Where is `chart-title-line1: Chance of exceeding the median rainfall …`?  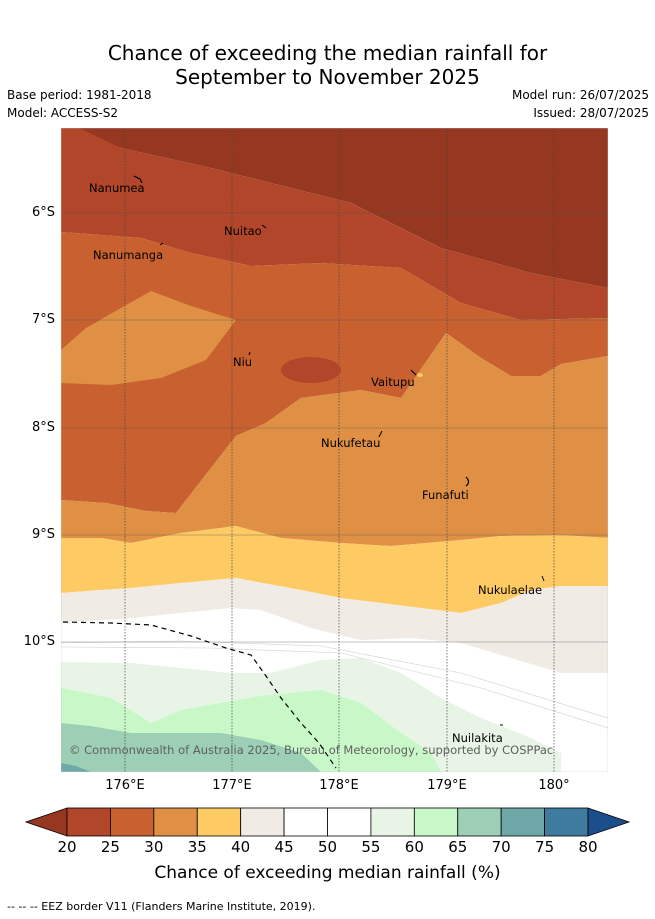
chart-title-line1: Chance of exceeding the median rainfall … is located at coordinates (327, 53).